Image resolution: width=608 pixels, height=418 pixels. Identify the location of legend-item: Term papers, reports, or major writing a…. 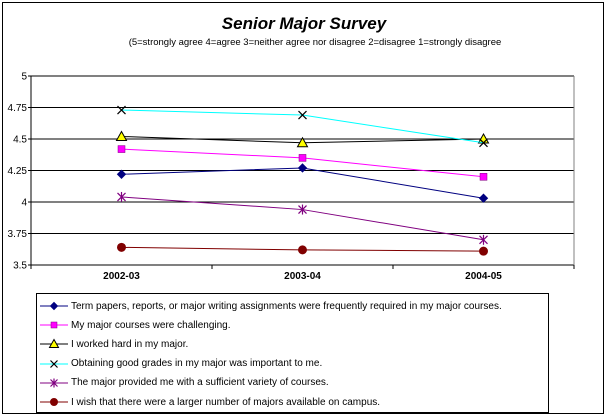
(292, 306).